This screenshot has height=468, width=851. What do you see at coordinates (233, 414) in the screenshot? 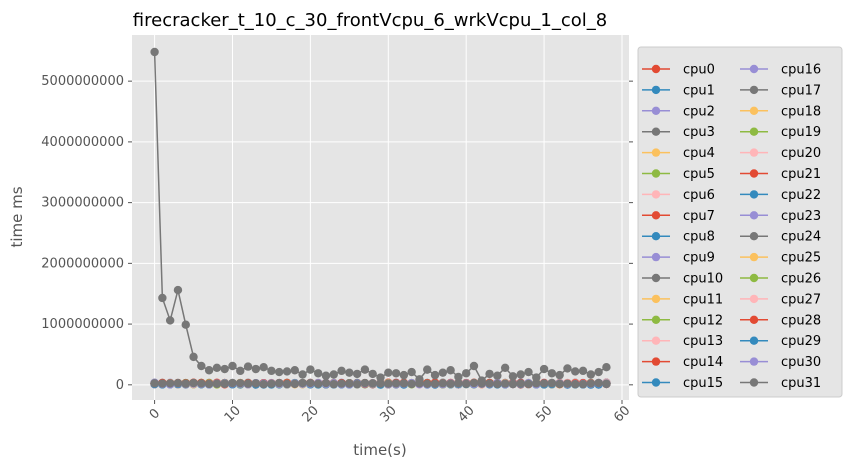
I see `x-tick-label: 10` at bounding box center [233, 414].